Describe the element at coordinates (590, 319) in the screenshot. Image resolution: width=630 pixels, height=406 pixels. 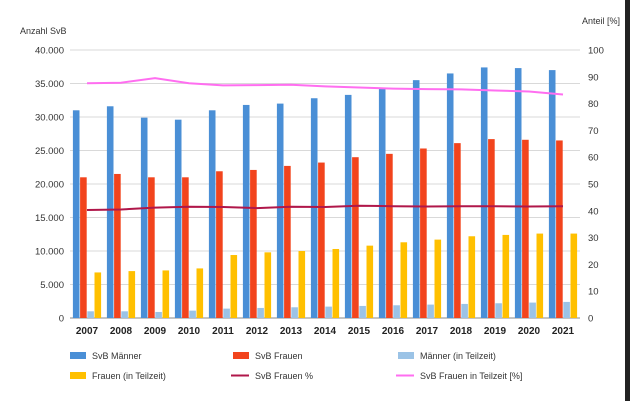
I see `right-tick-label: 0` at that location.